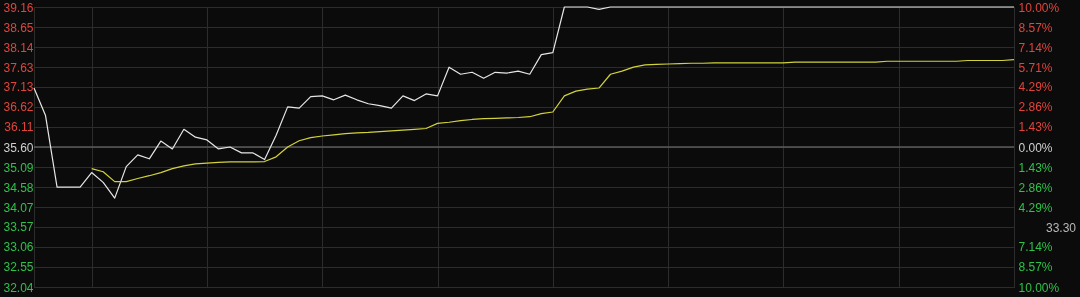 The height and width of the screenshot is (297, 1080). What do you see at coordinates (18, 167) in the screenshot?
I see `y-tick-label: 35.09` at bounding box center [18, 167].